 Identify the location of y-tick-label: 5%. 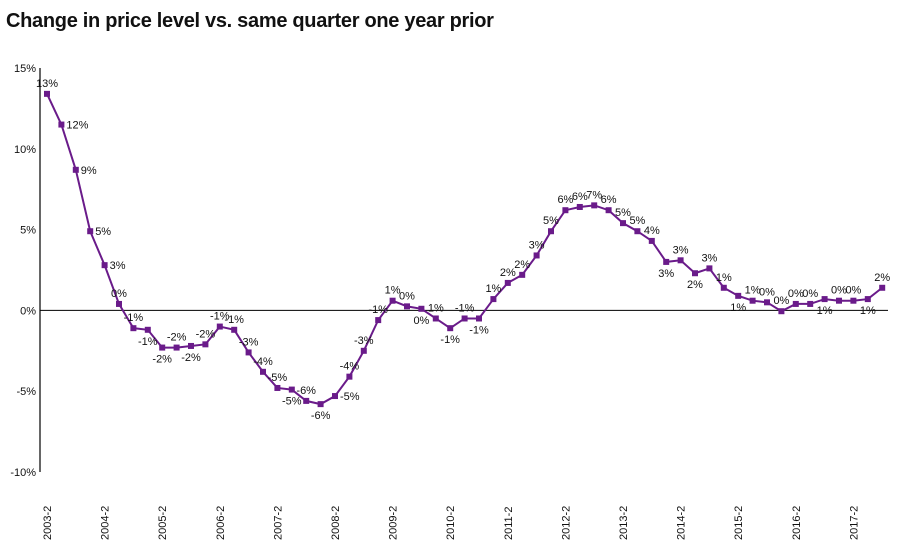
(28, 231).